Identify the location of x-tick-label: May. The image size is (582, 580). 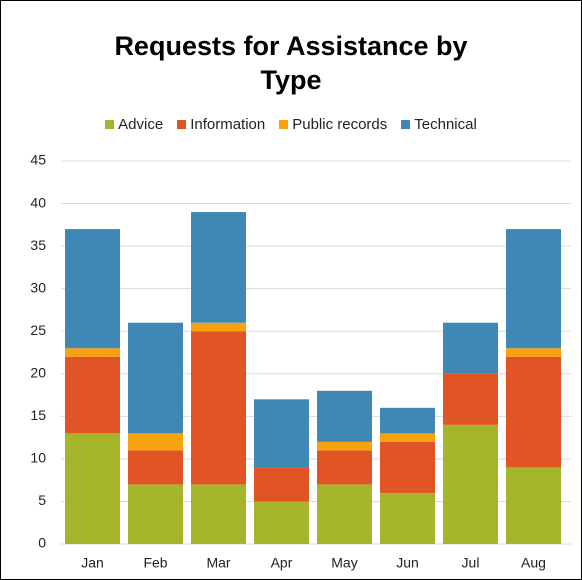
(344, 563).